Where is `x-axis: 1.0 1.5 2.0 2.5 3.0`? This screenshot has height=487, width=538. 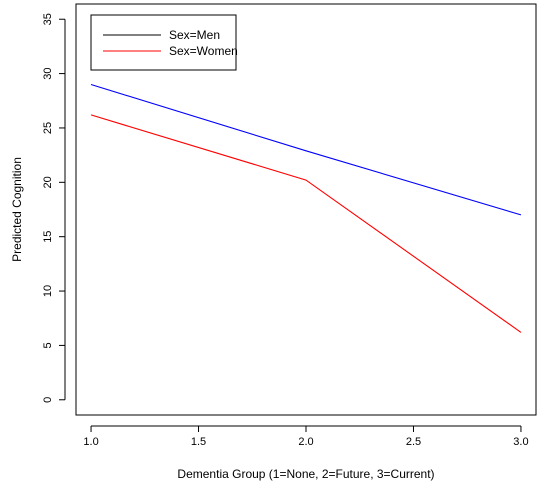 x-axis: 1.0 1.5 2.0 2.5 3.0 is located at coordinates (306, 436).